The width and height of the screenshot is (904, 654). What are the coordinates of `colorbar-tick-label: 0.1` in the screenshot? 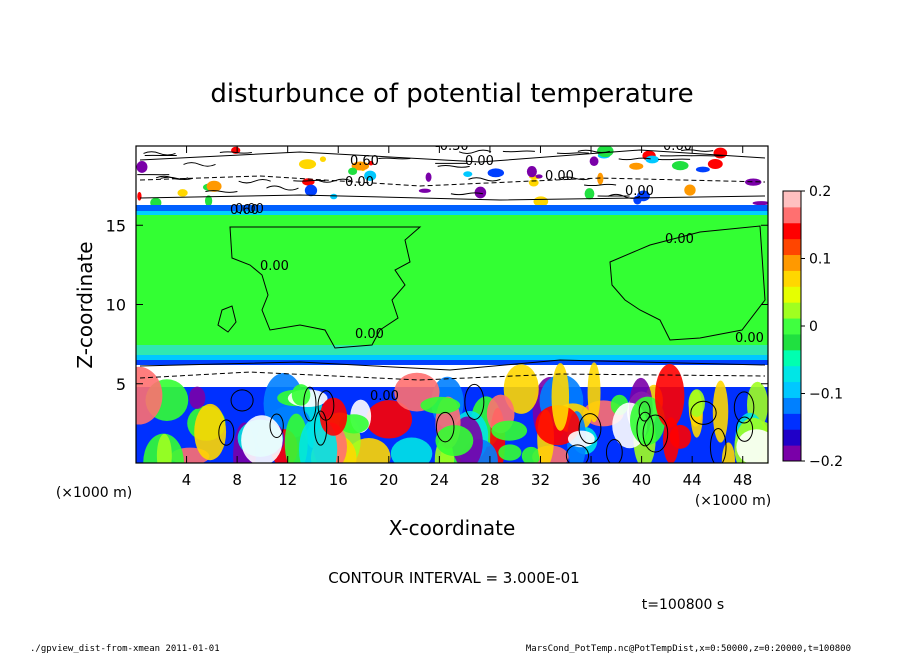 It's located at (820, 260).